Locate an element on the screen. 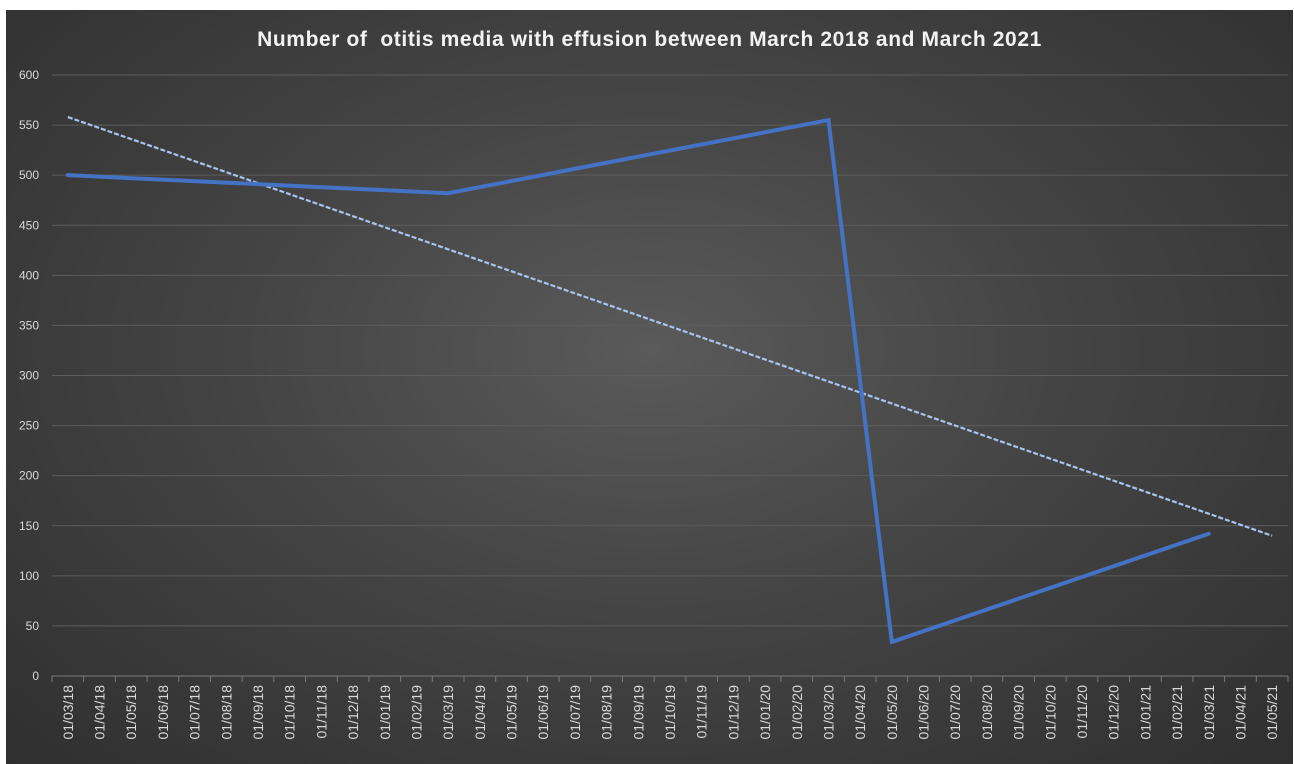  x-tick-label: 01/08/20 is located at coordinates (987, 712).